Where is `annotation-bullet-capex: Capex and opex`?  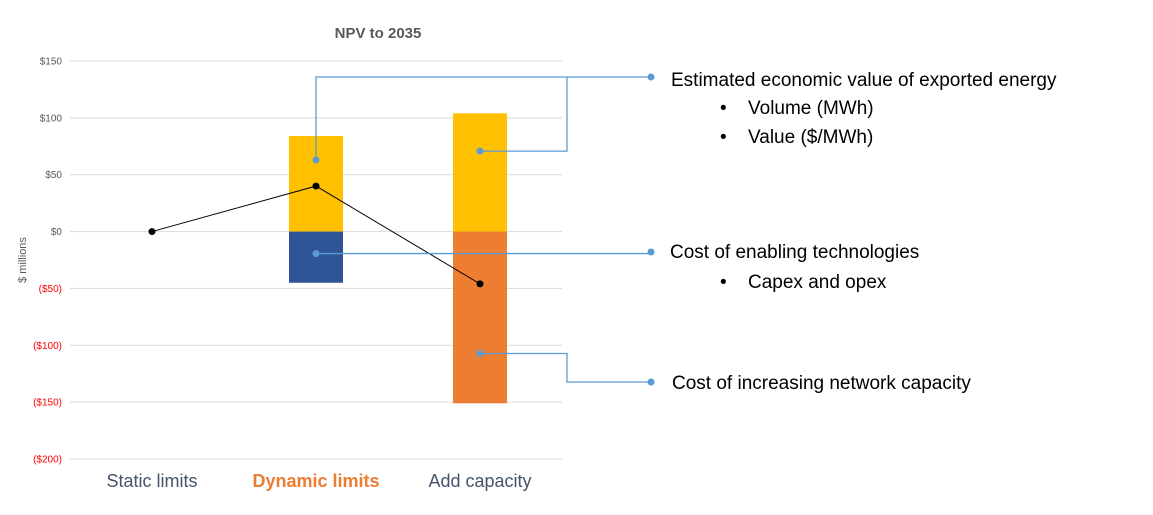 annotation-bullet-capex: Capex and opex is located at coordinates (817, 282).